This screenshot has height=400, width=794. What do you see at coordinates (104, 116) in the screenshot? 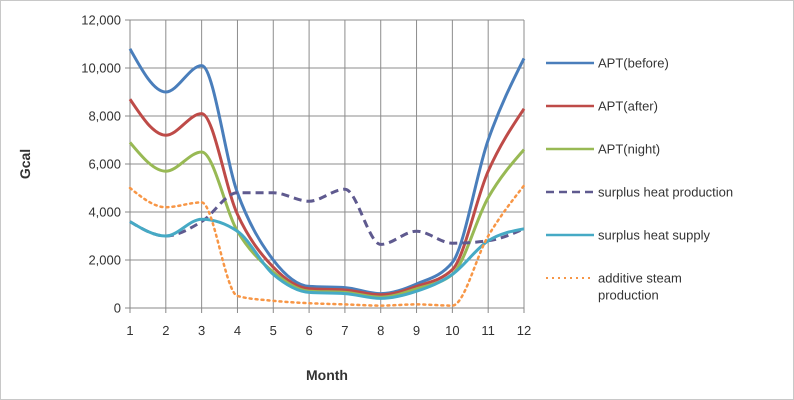
I see `y-tick-label: 8,000` at bounding box center [104, 116].